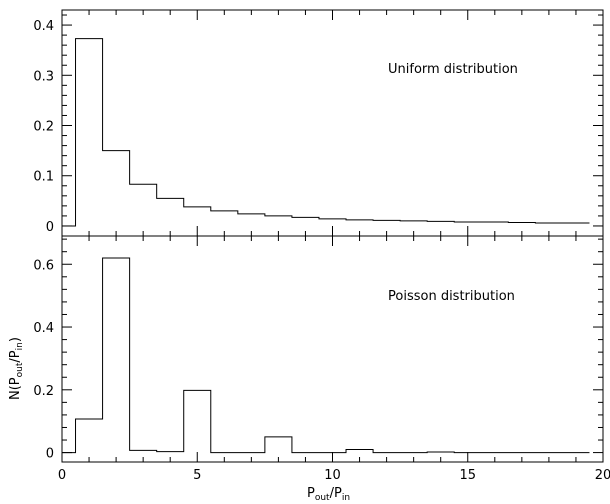 The height and width of the screenshot is (504, 610). What do you see at coordinates (43, 177) in the screenshot?
I see `y-tick-label: 0.1` at bounding box center [43, 177].